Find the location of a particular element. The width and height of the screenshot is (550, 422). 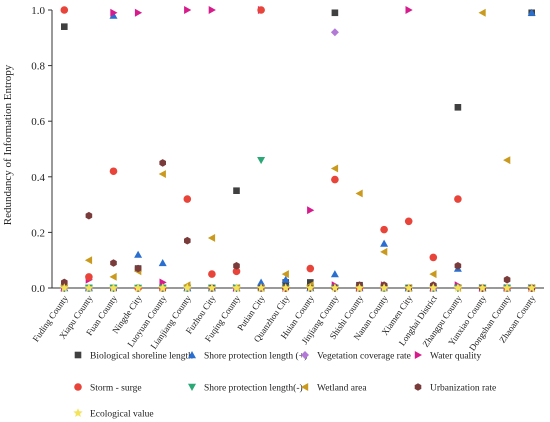

legend-item: Water quality is located at coordinates (447, 356).